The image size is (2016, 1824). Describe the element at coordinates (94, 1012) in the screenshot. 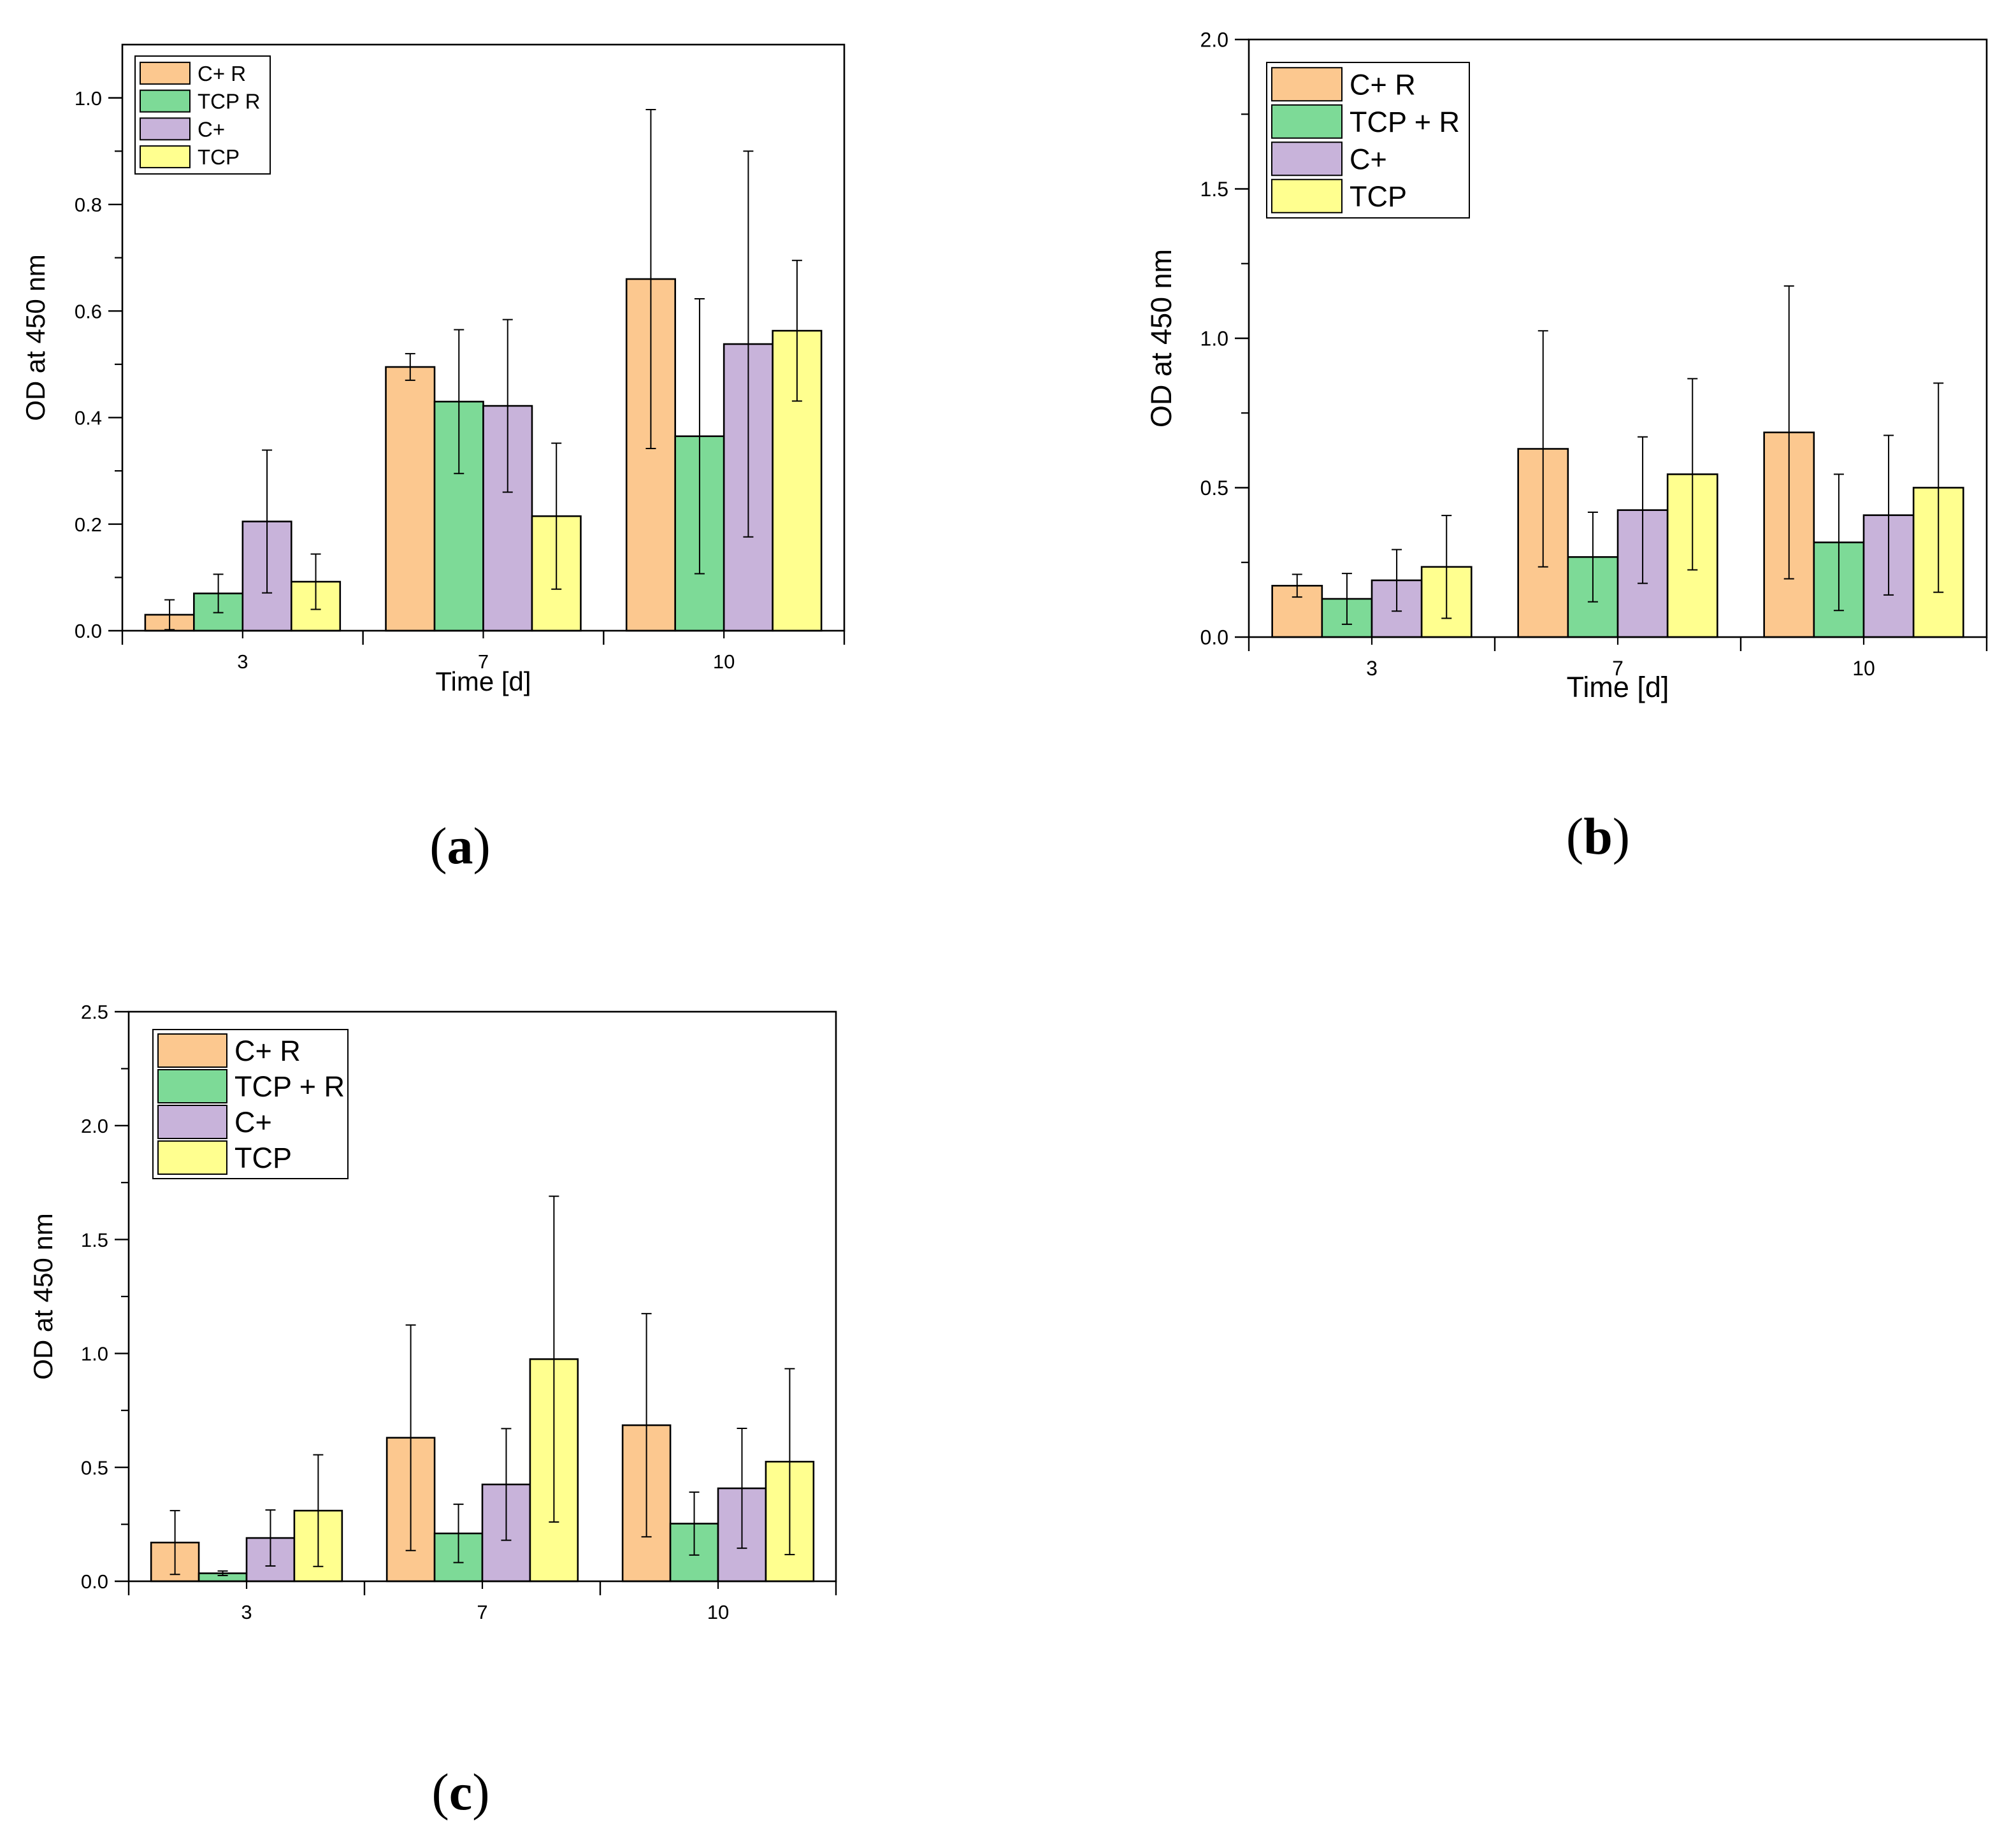

I see `y-tick-label: 2.5` at that location.